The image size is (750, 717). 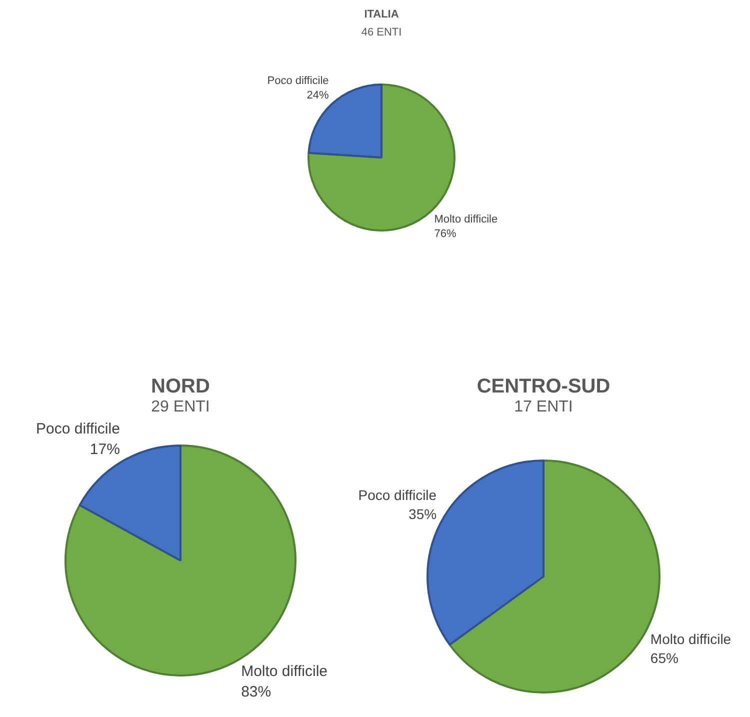 I want to click on chart-subtitle: 46 ENTI, so click(x=381, y=32).